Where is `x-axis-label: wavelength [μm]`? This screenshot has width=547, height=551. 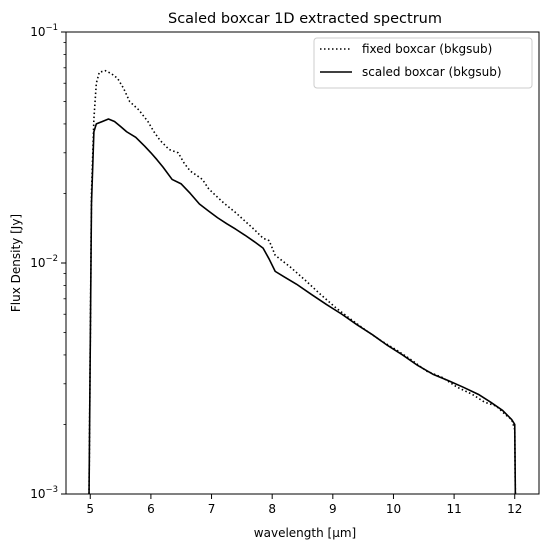 x-axis-label: wavelength [μm] is located at coordinates (305, 533).